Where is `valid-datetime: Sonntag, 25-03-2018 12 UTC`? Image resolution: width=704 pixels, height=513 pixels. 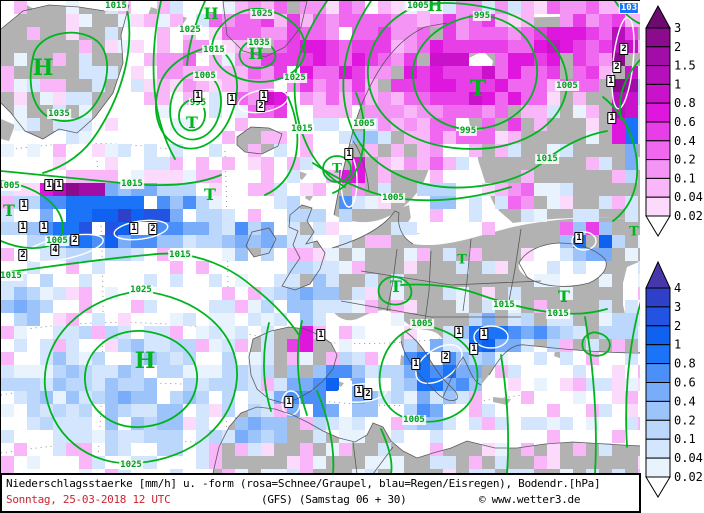 valid-datetime: Sonntag, 25-03-2018 12 UTC is located at coordinates (88, 499).